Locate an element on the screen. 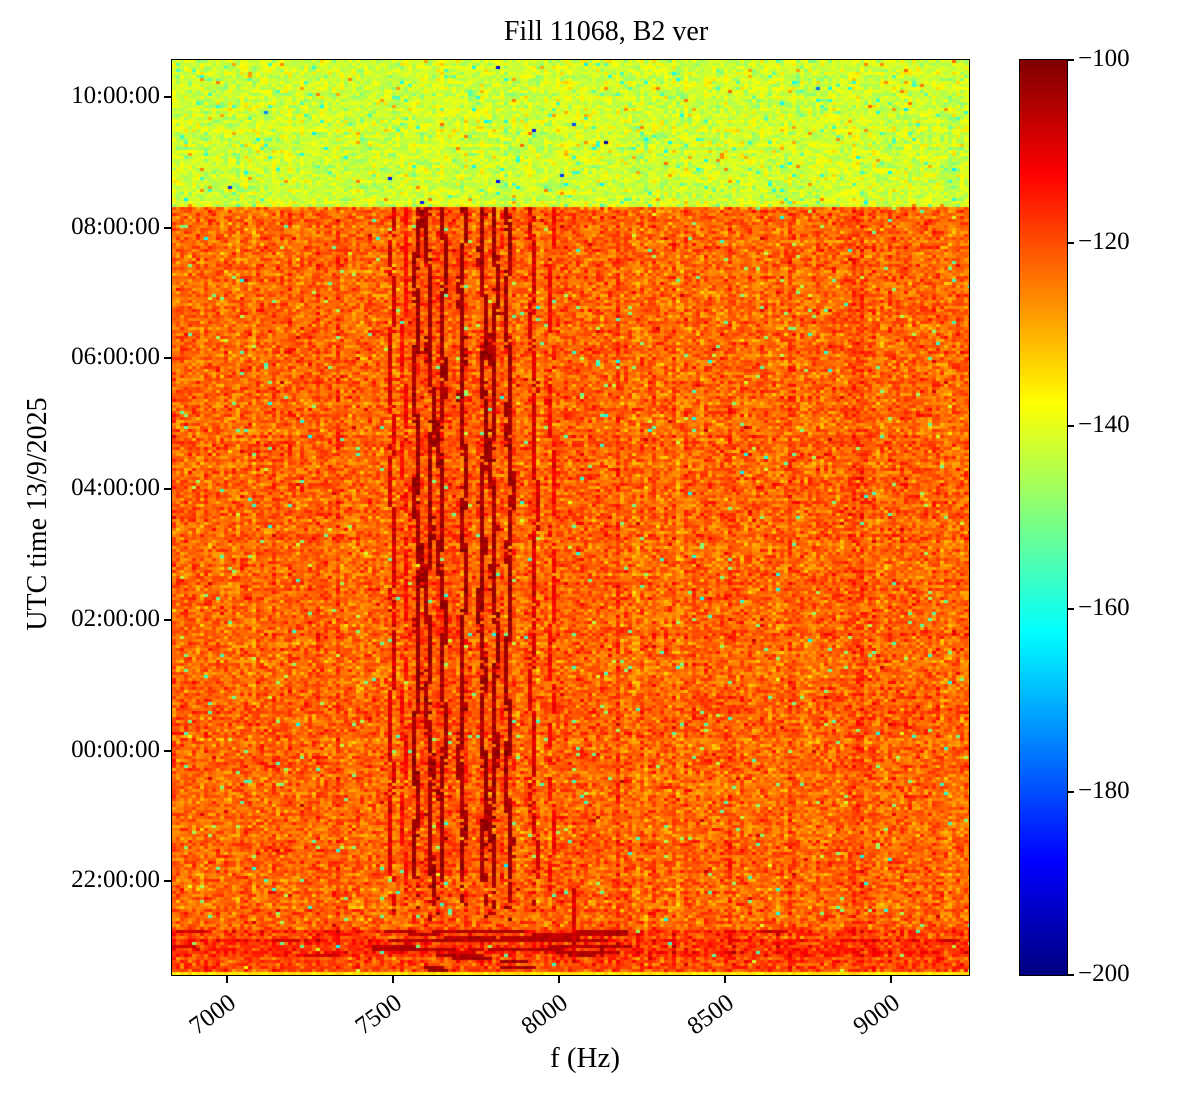 The height and width of the screenshot is (1100, 1200). y-axis-label: UTC time 13/9/2025 is located at coordinates (37, 514).